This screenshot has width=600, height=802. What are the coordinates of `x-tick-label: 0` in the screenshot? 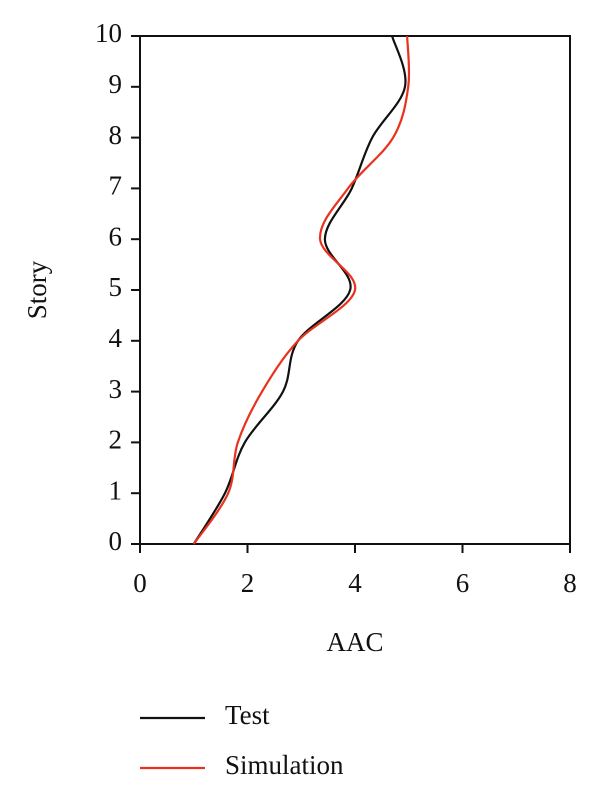 It's located at (140, 583).